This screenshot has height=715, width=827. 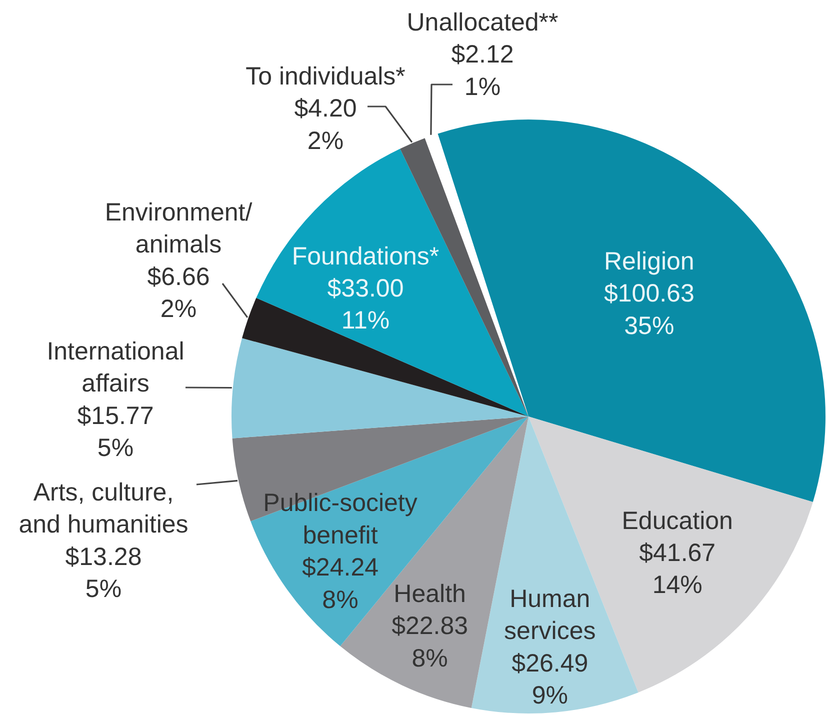 What do you see at coordinates (325, 124) in the screenshot?
I see `data-label: $4.20 2%` at bounding box center [325, 124].